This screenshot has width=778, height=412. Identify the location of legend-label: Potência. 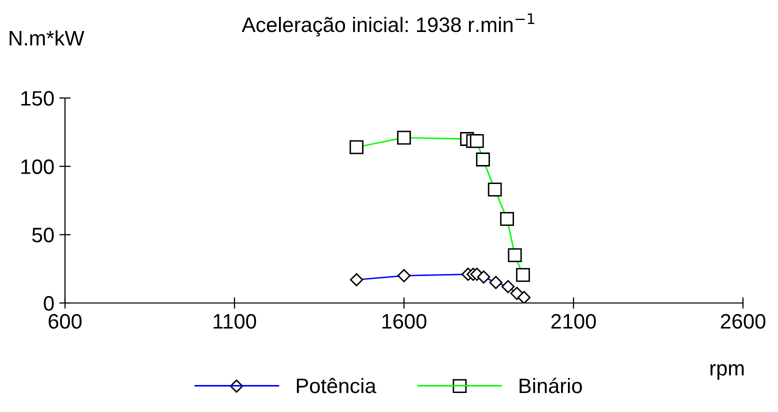
(336, 386).